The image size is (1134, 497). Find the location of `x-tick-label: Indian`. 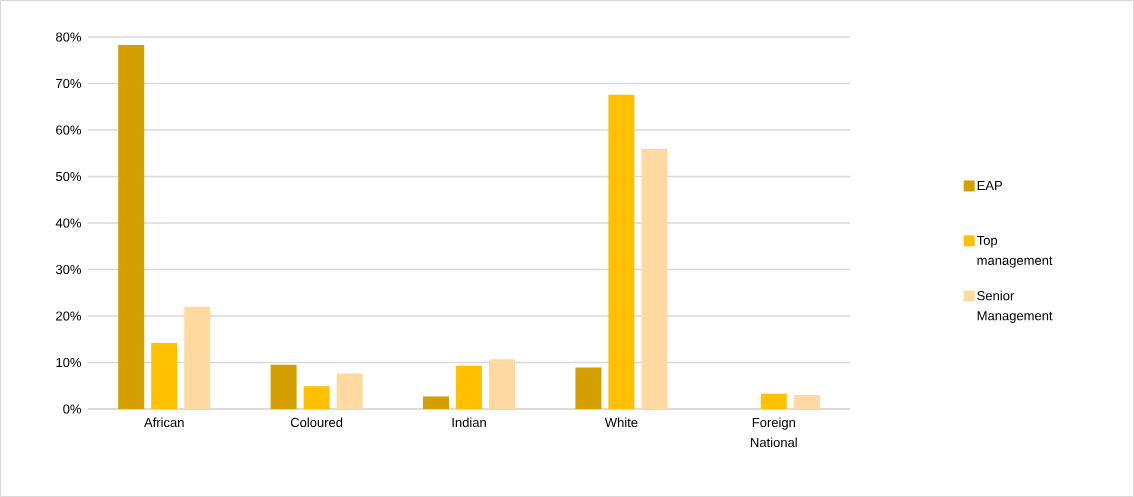

x-tick-label: Indian is located at coordinates (469, 422).